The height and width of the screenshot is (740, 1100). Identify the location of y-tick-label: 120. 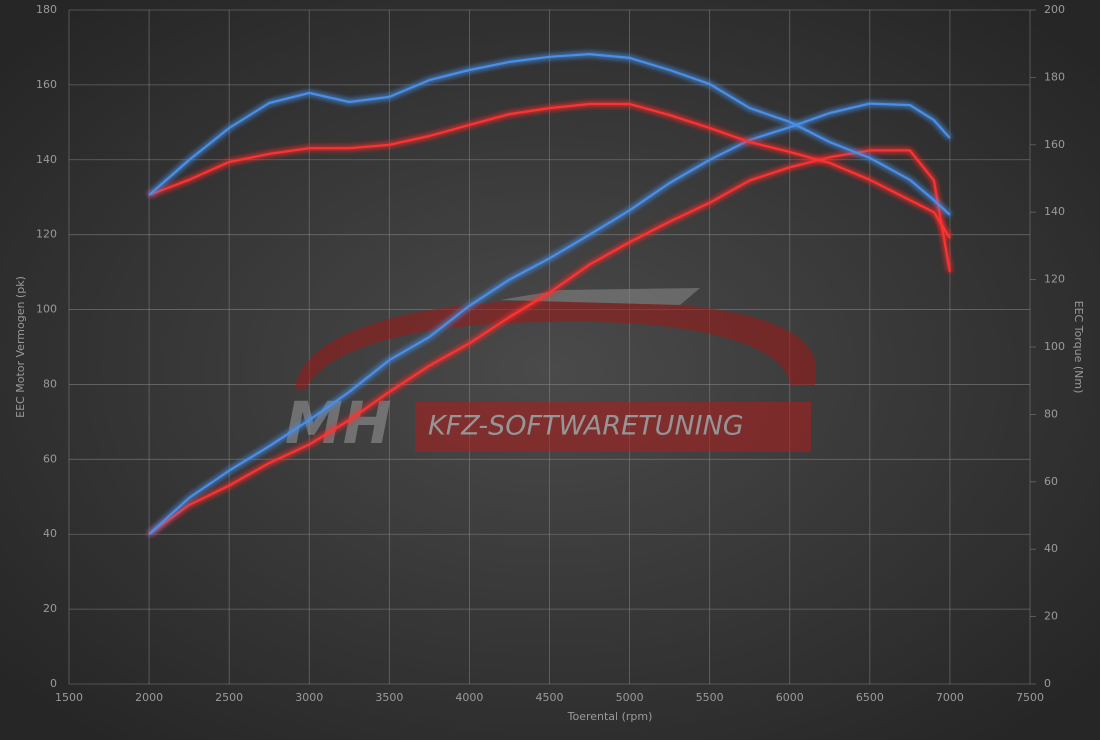
(46, 234).